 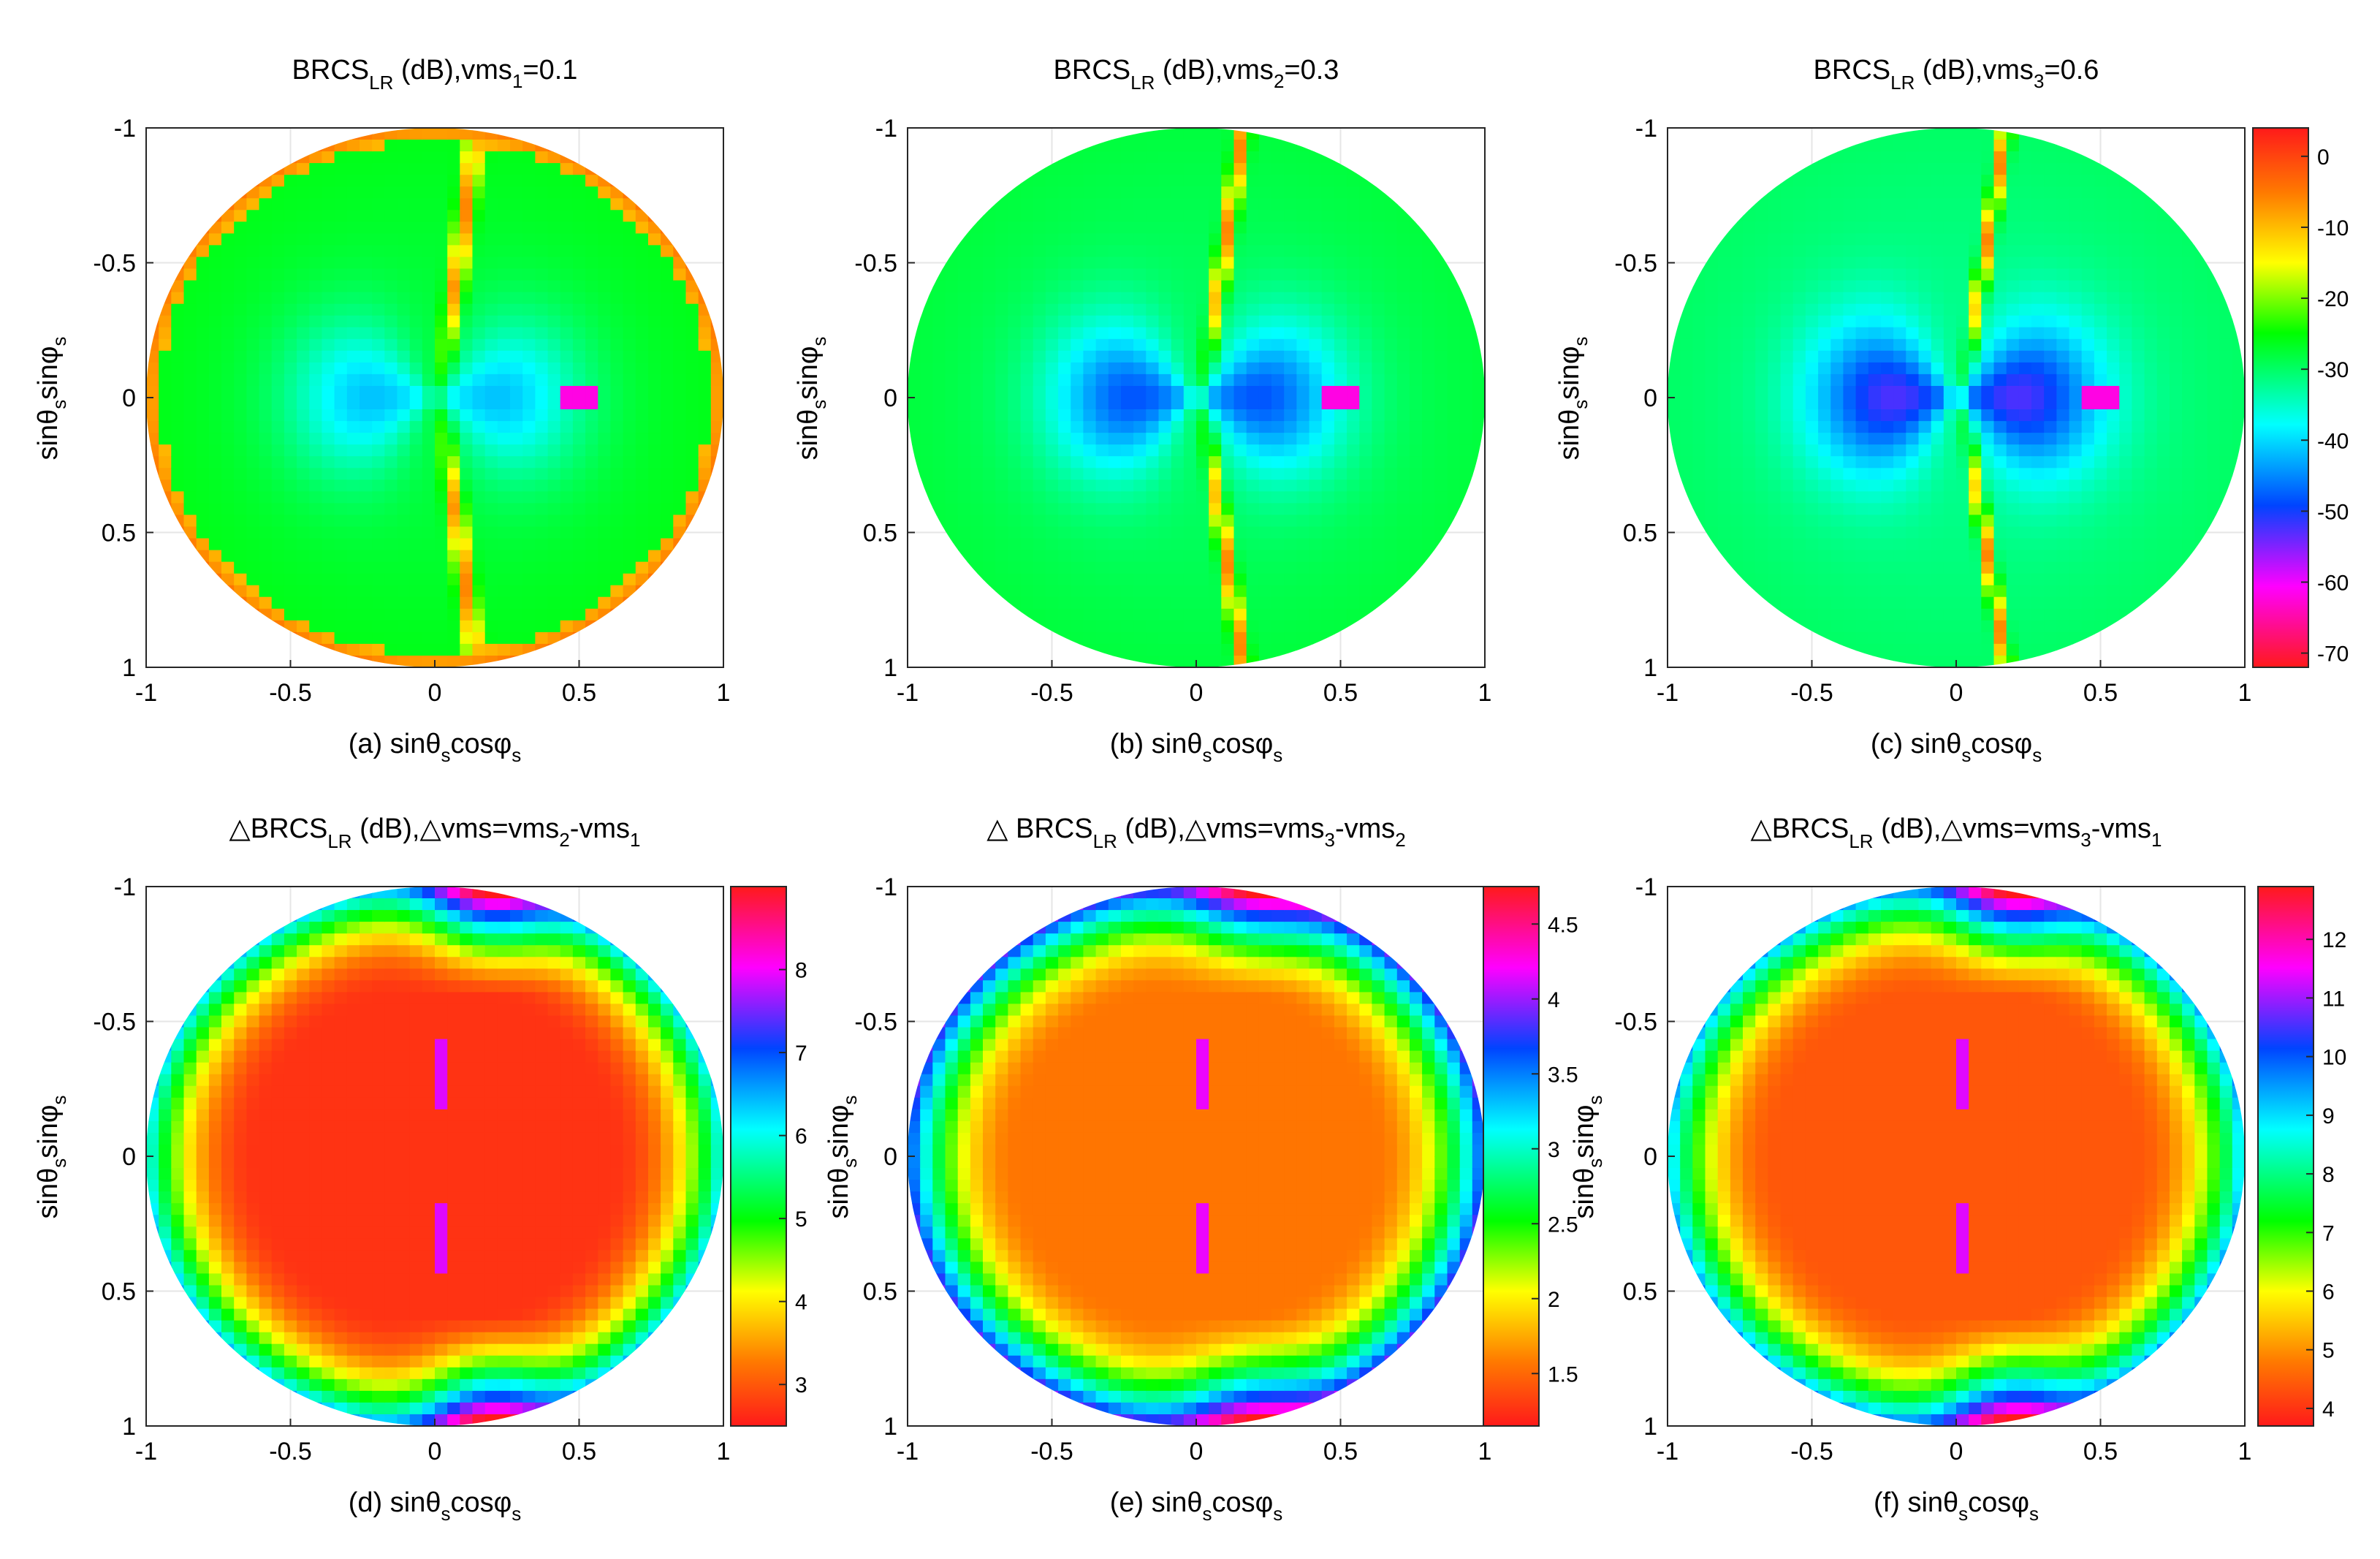 I want to click on x-tick-label: 1, so click(x=724, y=693).